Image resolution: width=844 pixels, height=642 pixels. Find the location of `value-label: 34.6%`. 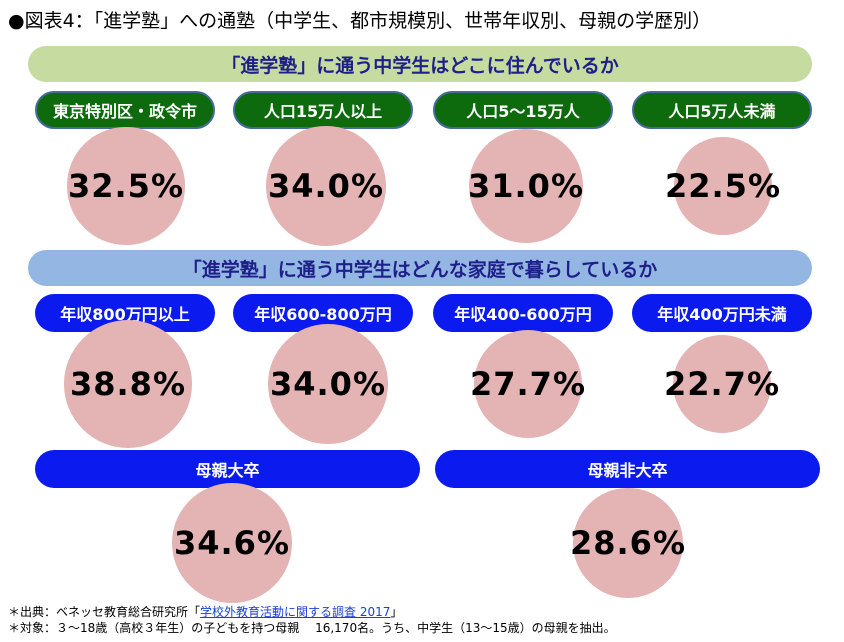

value-label: 34.6% is located at coordinates (232, 543).